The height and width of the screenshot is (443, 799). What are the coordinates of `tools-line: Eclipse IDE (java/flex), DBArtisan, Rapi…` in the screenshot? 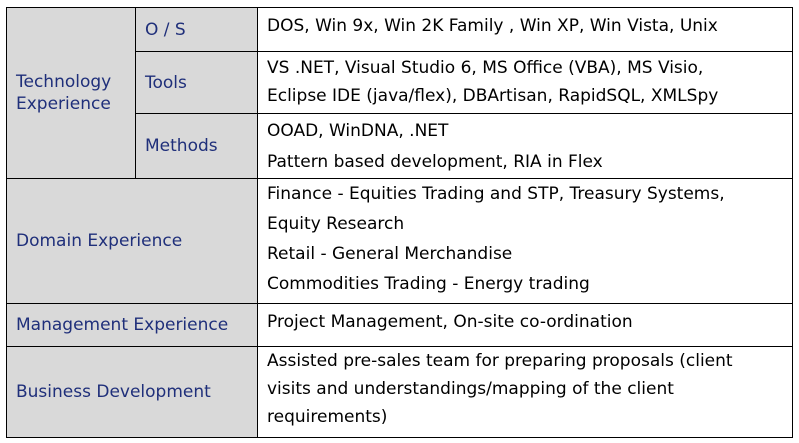 It's located at (493, 96).